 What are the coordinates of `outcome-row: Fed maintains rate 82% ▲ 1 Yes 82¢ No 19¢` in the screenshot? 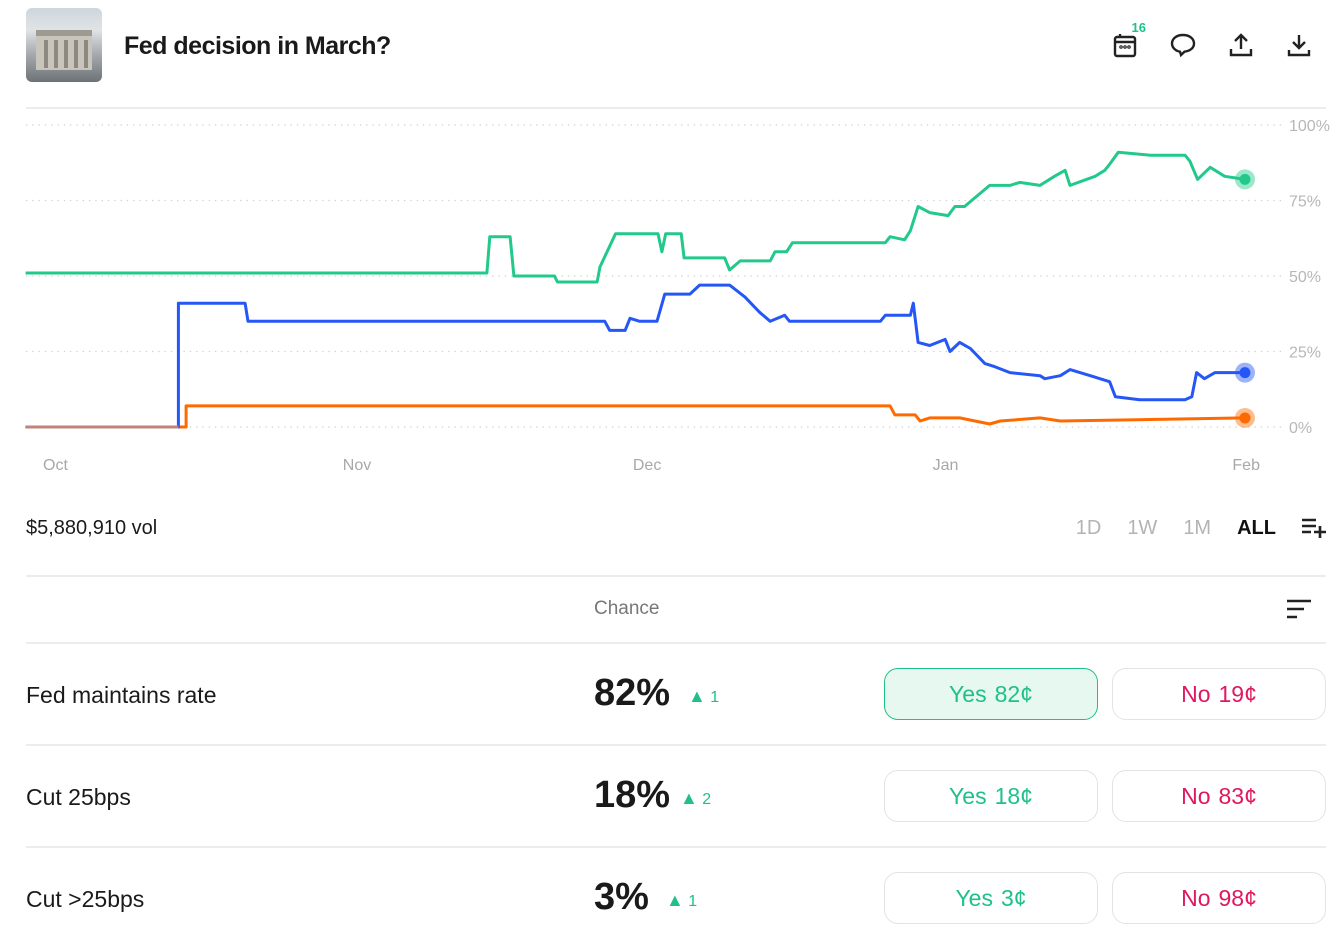 It's located at (676, 693).